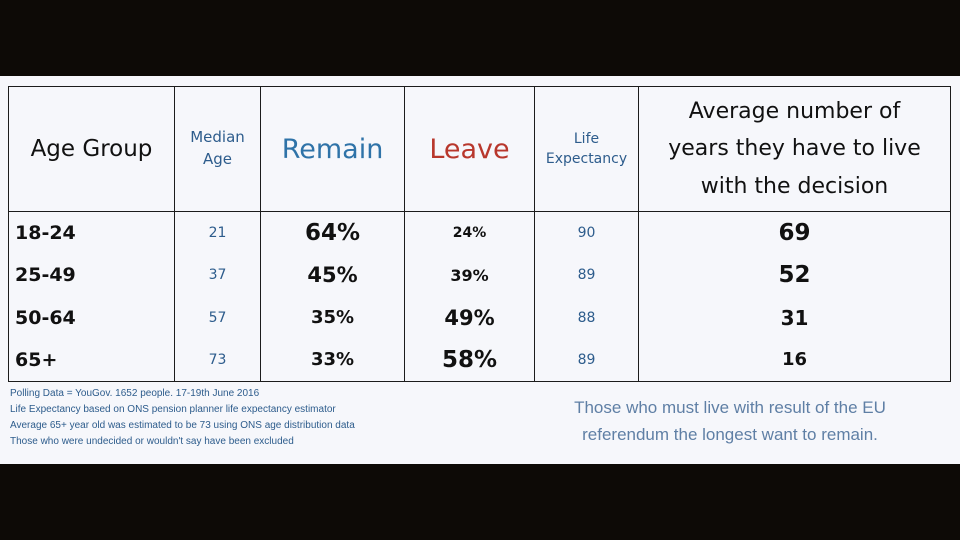  Describe the element at coordinates (217, 137) in the screenshot. I see `header-median-age-line1: Median` at that location.